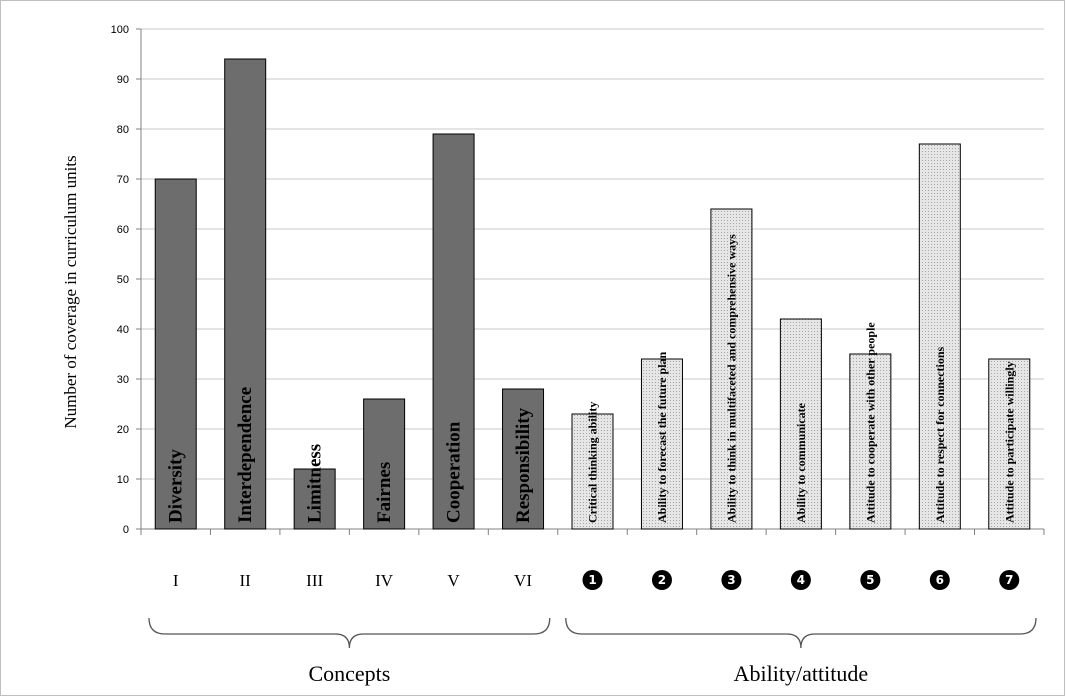 This screenshot has width=1067, height=698. Describe the element at coordinates (123, 280) in the screenshot. I see `y-tick-label: 50` at that location.